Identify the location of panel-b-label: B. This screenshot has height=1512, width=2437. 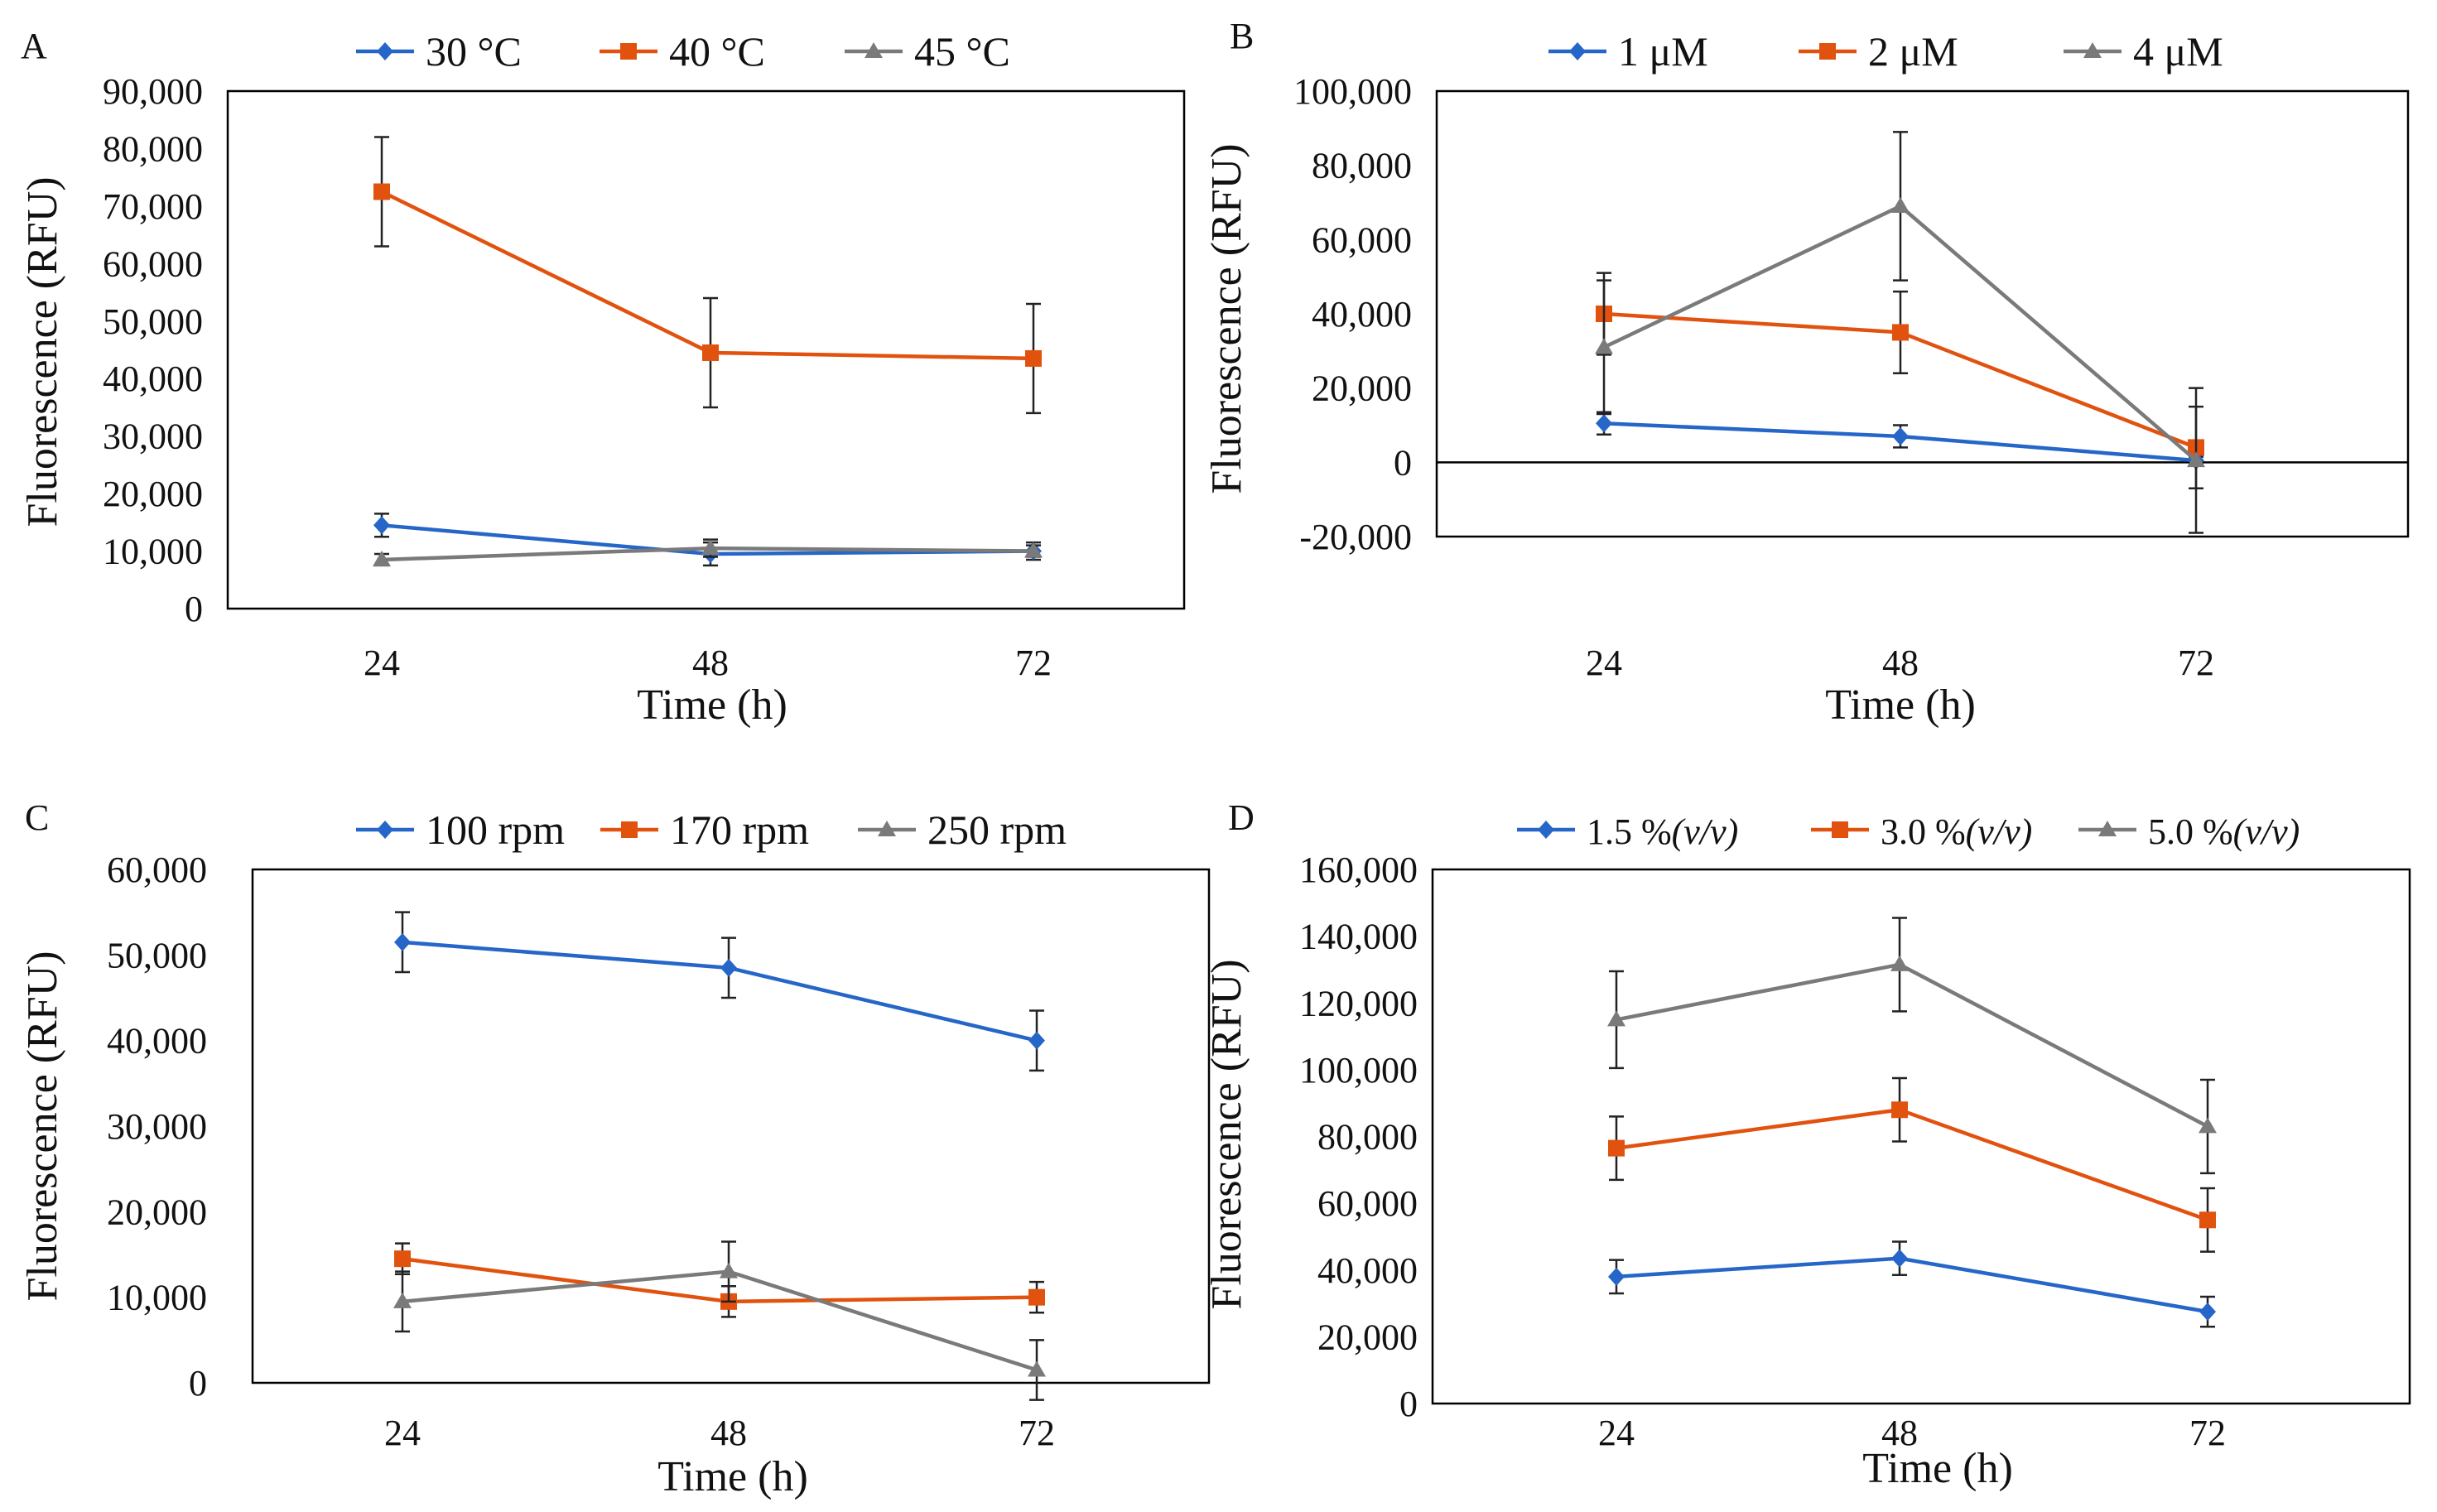
(1242, 36).